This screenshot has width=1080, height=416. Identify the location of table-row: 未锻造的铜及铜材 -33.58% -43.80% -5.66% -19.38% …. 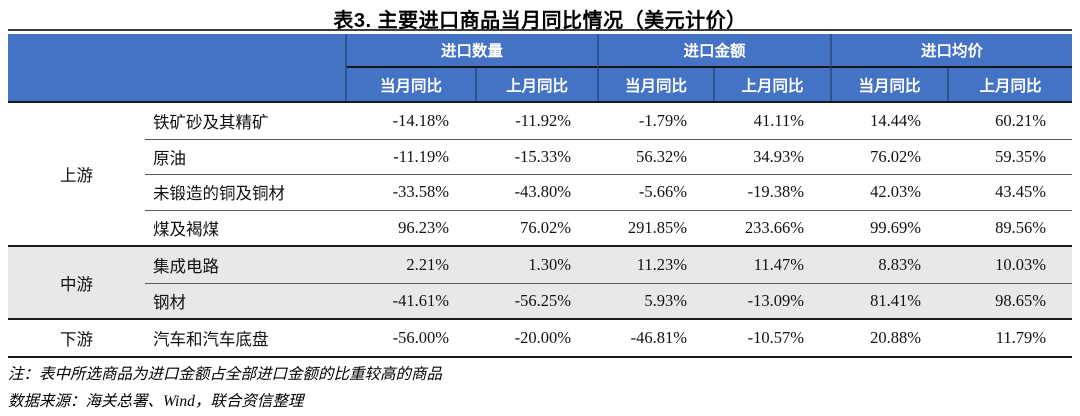
(608, 192).